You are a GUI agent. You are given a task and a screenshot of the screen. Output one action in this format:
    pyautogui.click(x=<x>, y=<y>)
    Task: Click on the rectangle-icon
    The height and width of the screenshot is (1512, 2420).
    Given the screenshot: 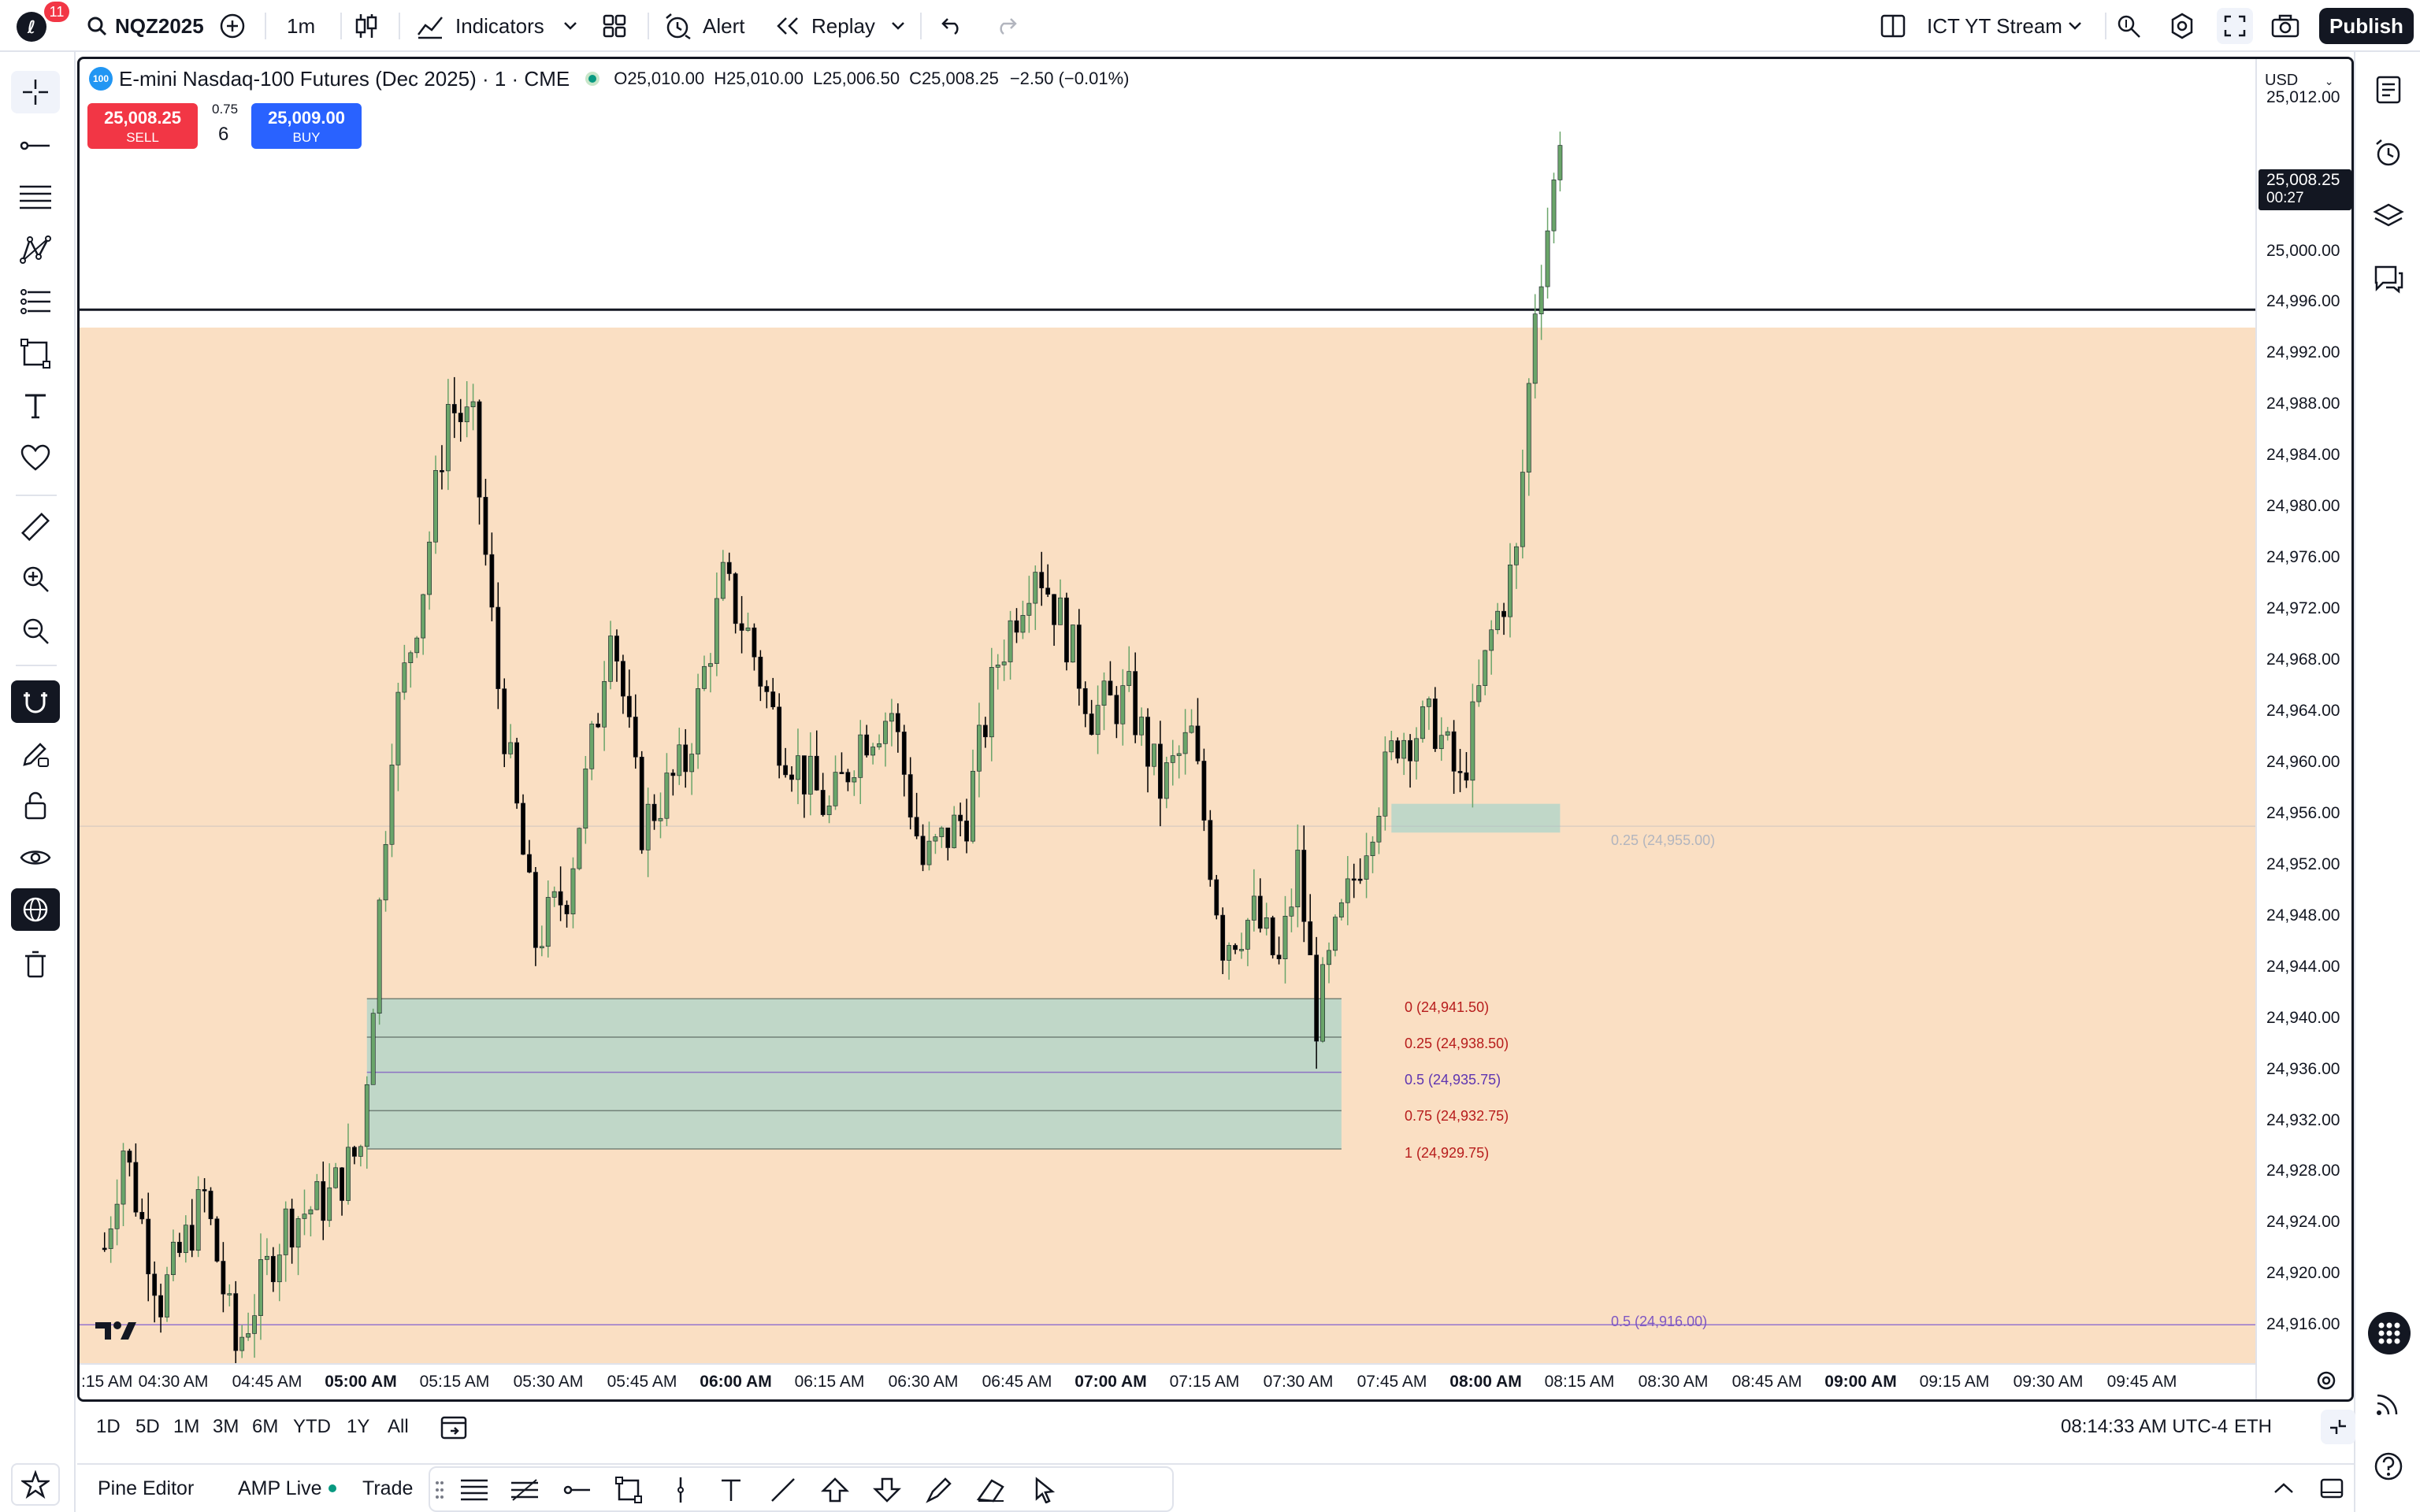 What is the action you would take?
    pyautogui.click(x=628, y=1490)
    